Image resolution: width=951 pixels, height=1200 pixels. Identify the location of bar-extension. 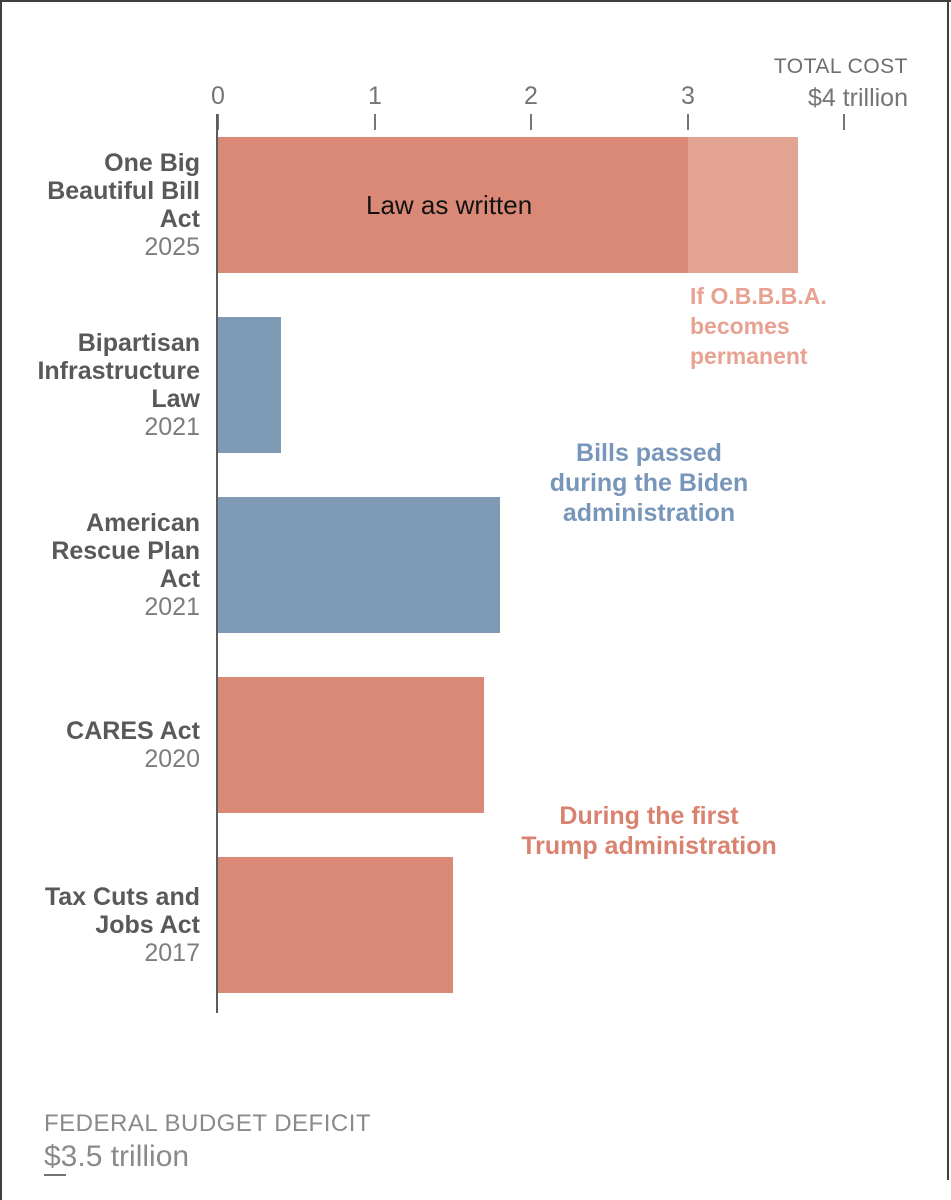
(743, 205).